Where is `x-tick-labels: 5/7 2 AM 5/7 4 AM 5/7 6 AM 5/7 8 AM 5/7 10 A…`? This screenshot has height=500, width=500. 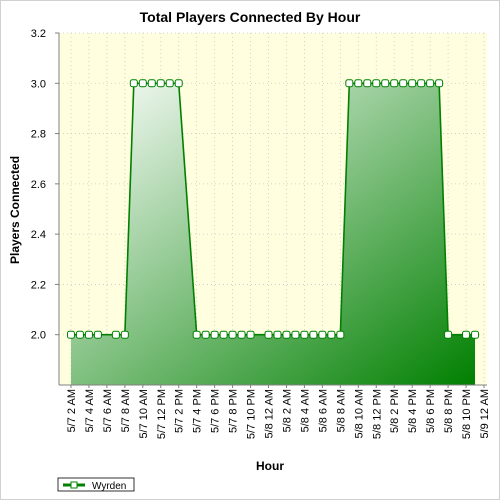 x-tick-labels: 5/7 2 AM 5/7 4 AM 5/7 6 AM 5/7 8 AM 5/7 10 A… is located at coordinates (278, 414).